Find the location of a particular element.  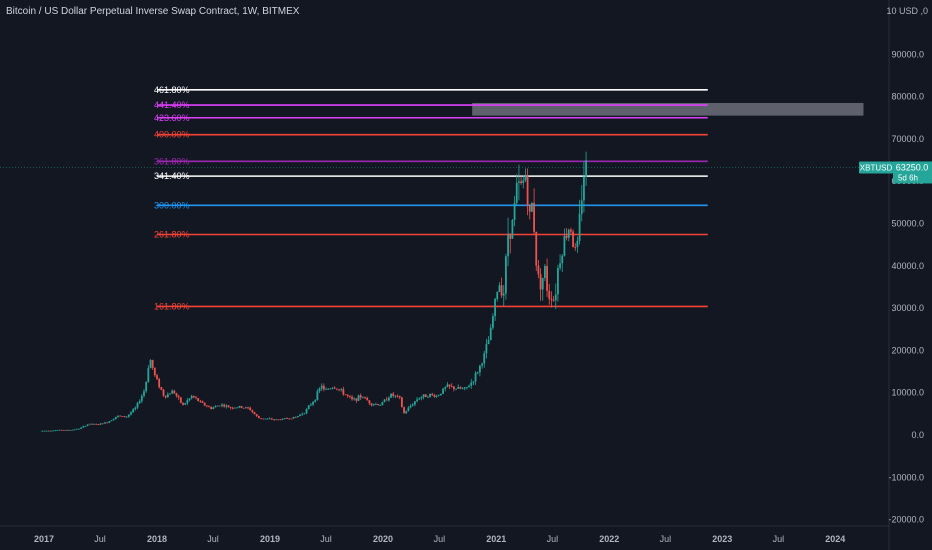

symbol-badge-bg is located at coordinates (876, 167).